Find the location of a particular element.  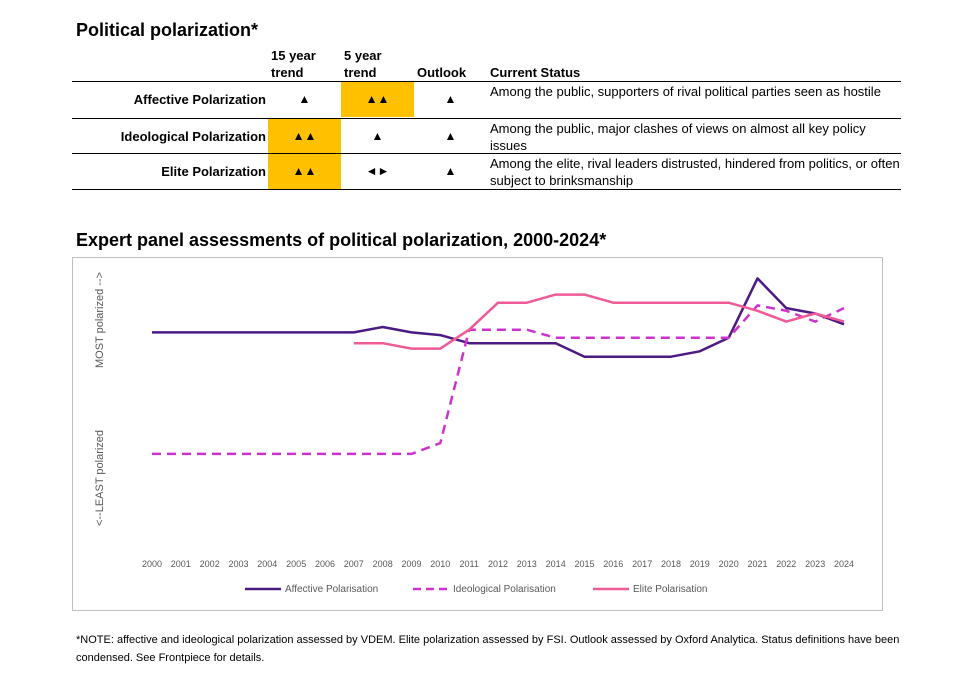

row-label-affective: Affective Polarization is located at coordinates (199, 99).